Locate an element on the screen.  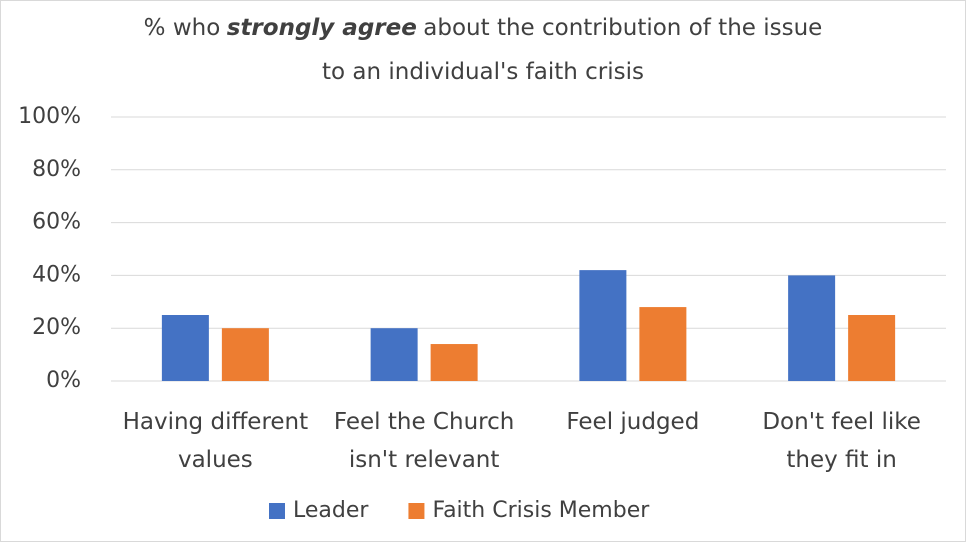
y-tick-label: 60% is located at coordinates (56, 222).